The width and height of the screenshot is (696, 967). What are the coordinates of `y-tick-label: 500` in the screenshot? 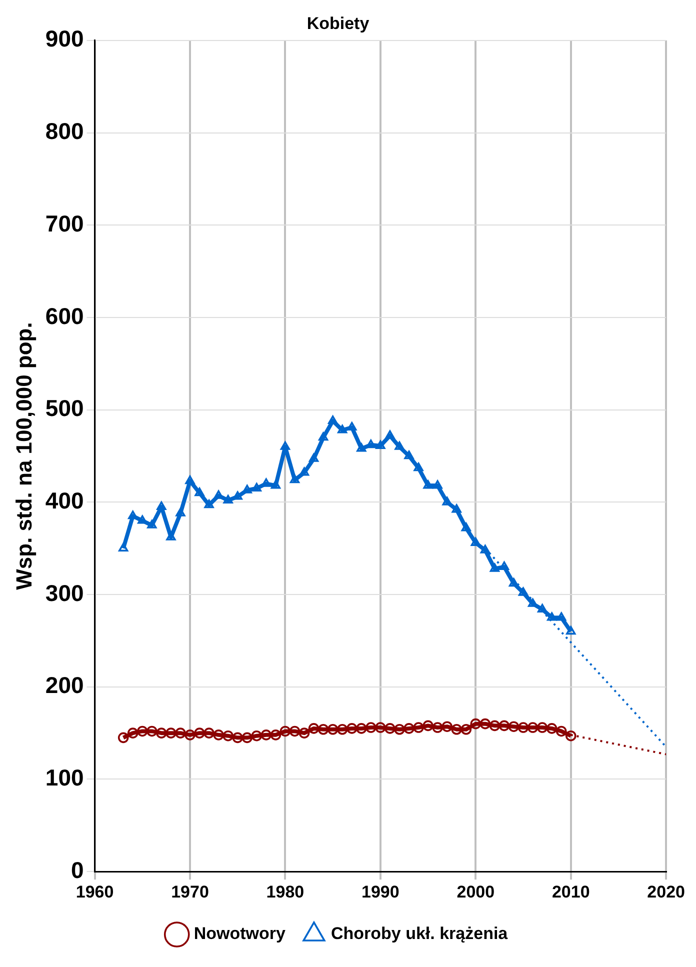 It's located at (64, 408).